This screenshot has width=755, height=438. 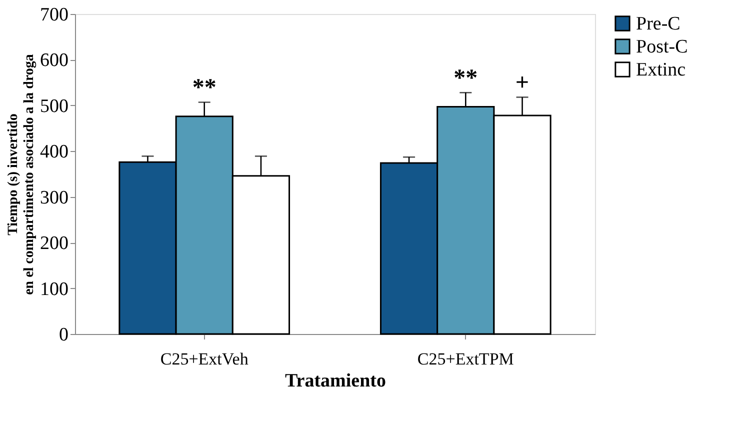 What do you see at coordinates (54, 152) in the screenshot?
I see `y-tick-label: 400` at bounding box center [54, 152].